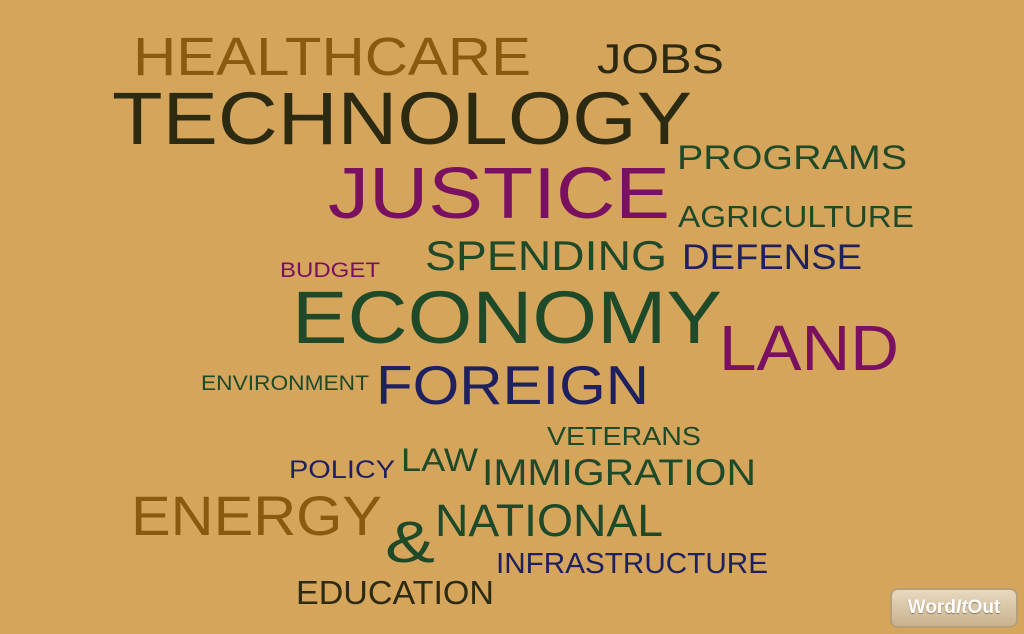 The height and width of the screenshot is (634, 1024). What do you see at coordinates (772, 257) in the screenshot?
I see `word-defense: DEFENSE` at bounding box center [772, 257].